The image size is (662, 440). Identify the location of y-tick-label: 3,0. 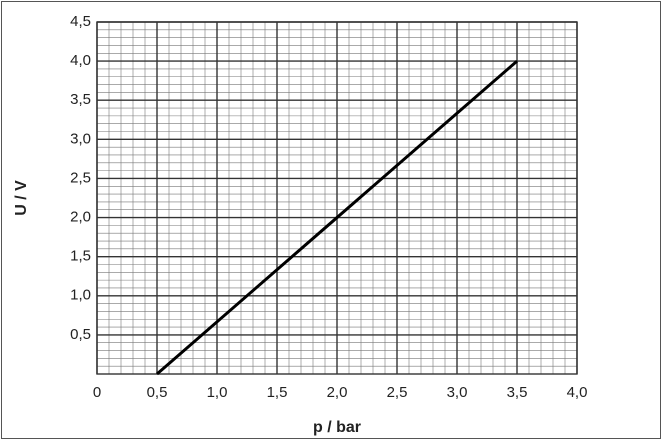
(80, 138).